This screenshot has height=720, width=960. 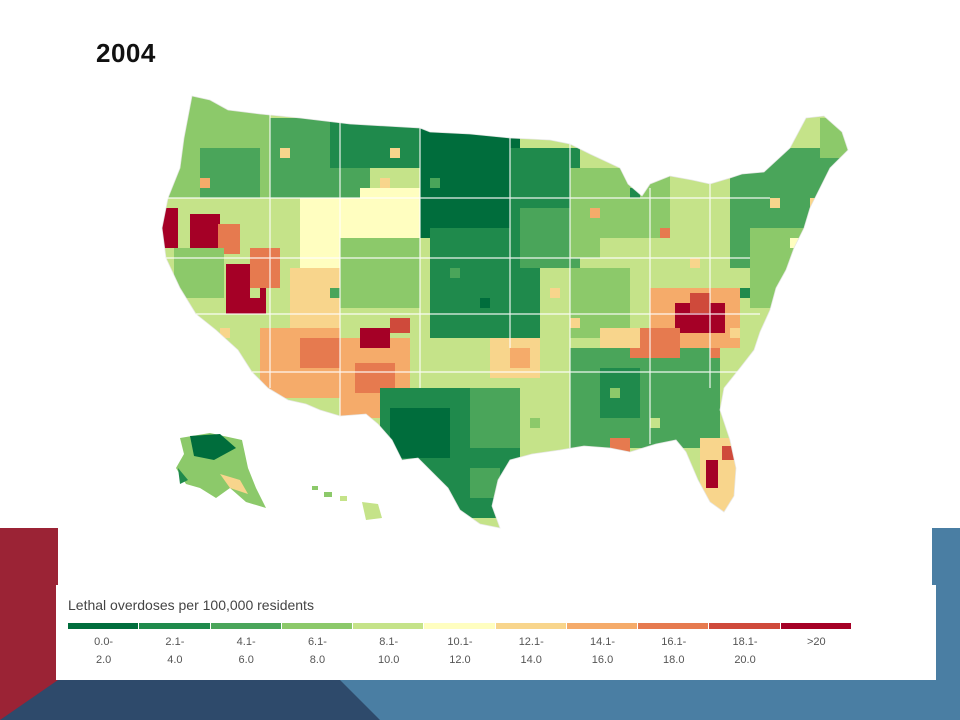 What do you see at coordinates (602, 651) in the screenshot?
I see `legend-bin-label: 14.1- 16.0` at bounding box center [602, 651].